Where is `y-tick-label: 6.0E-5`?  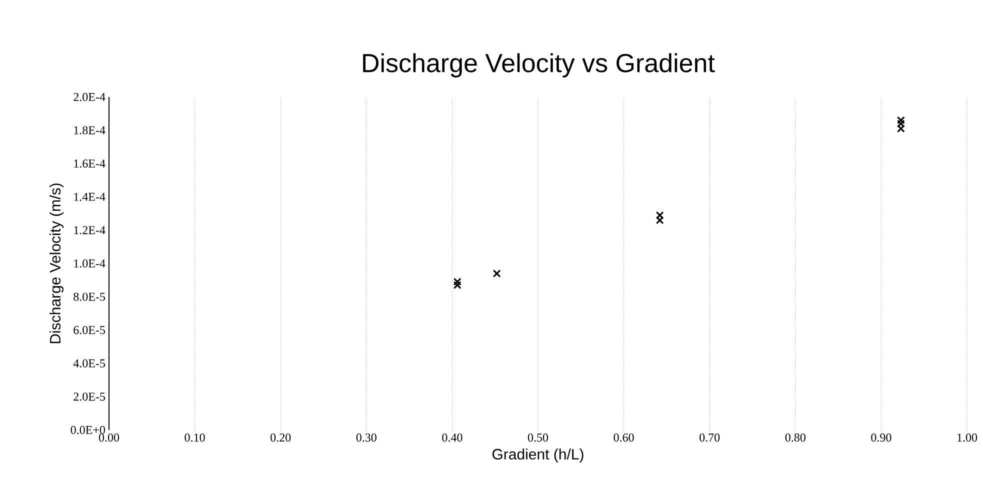 y-tick-label: 6.0E-5 is located at coordinates (90, 330).